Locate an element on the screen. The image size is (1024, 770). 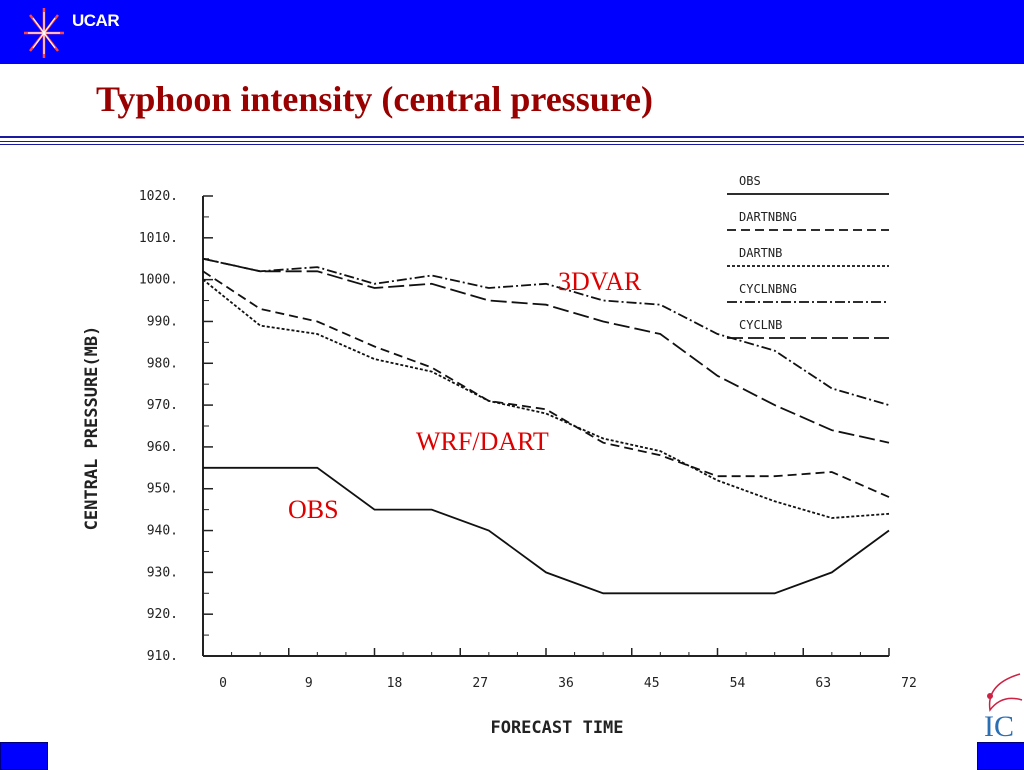
partner-logo-icon: IC is located at coordinates (1003, 707).